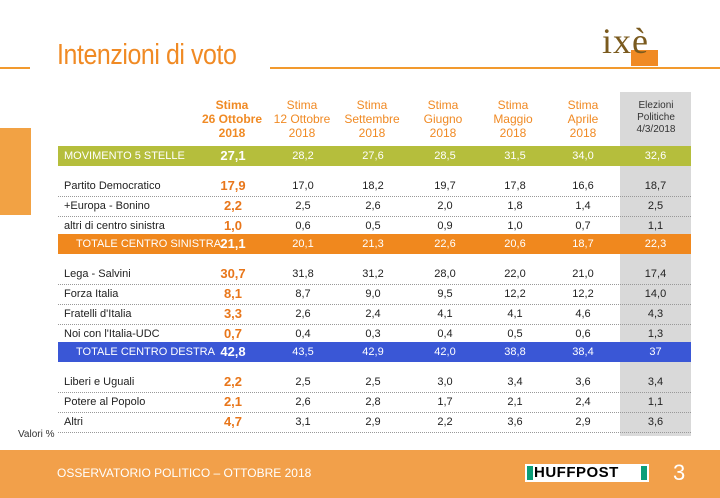 The image size is (720, 498). I want to click on row-value-col-0: 21,1, so click(233, 243).